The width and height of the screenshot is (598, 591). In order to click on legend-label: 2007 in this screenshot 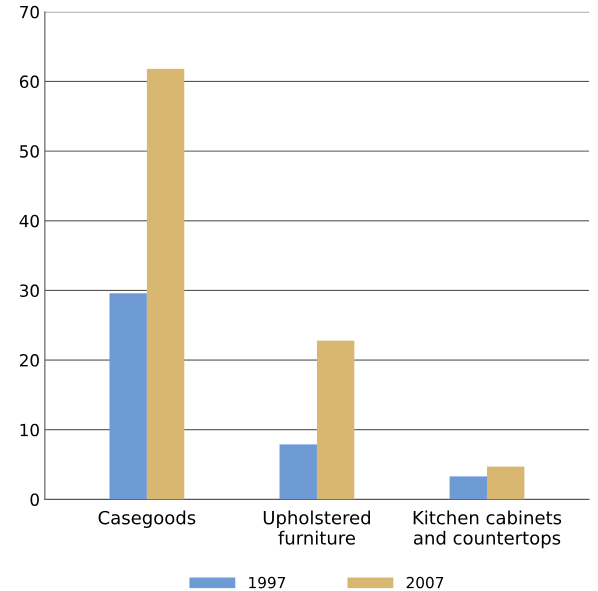, I will do `click(425, 582)`.